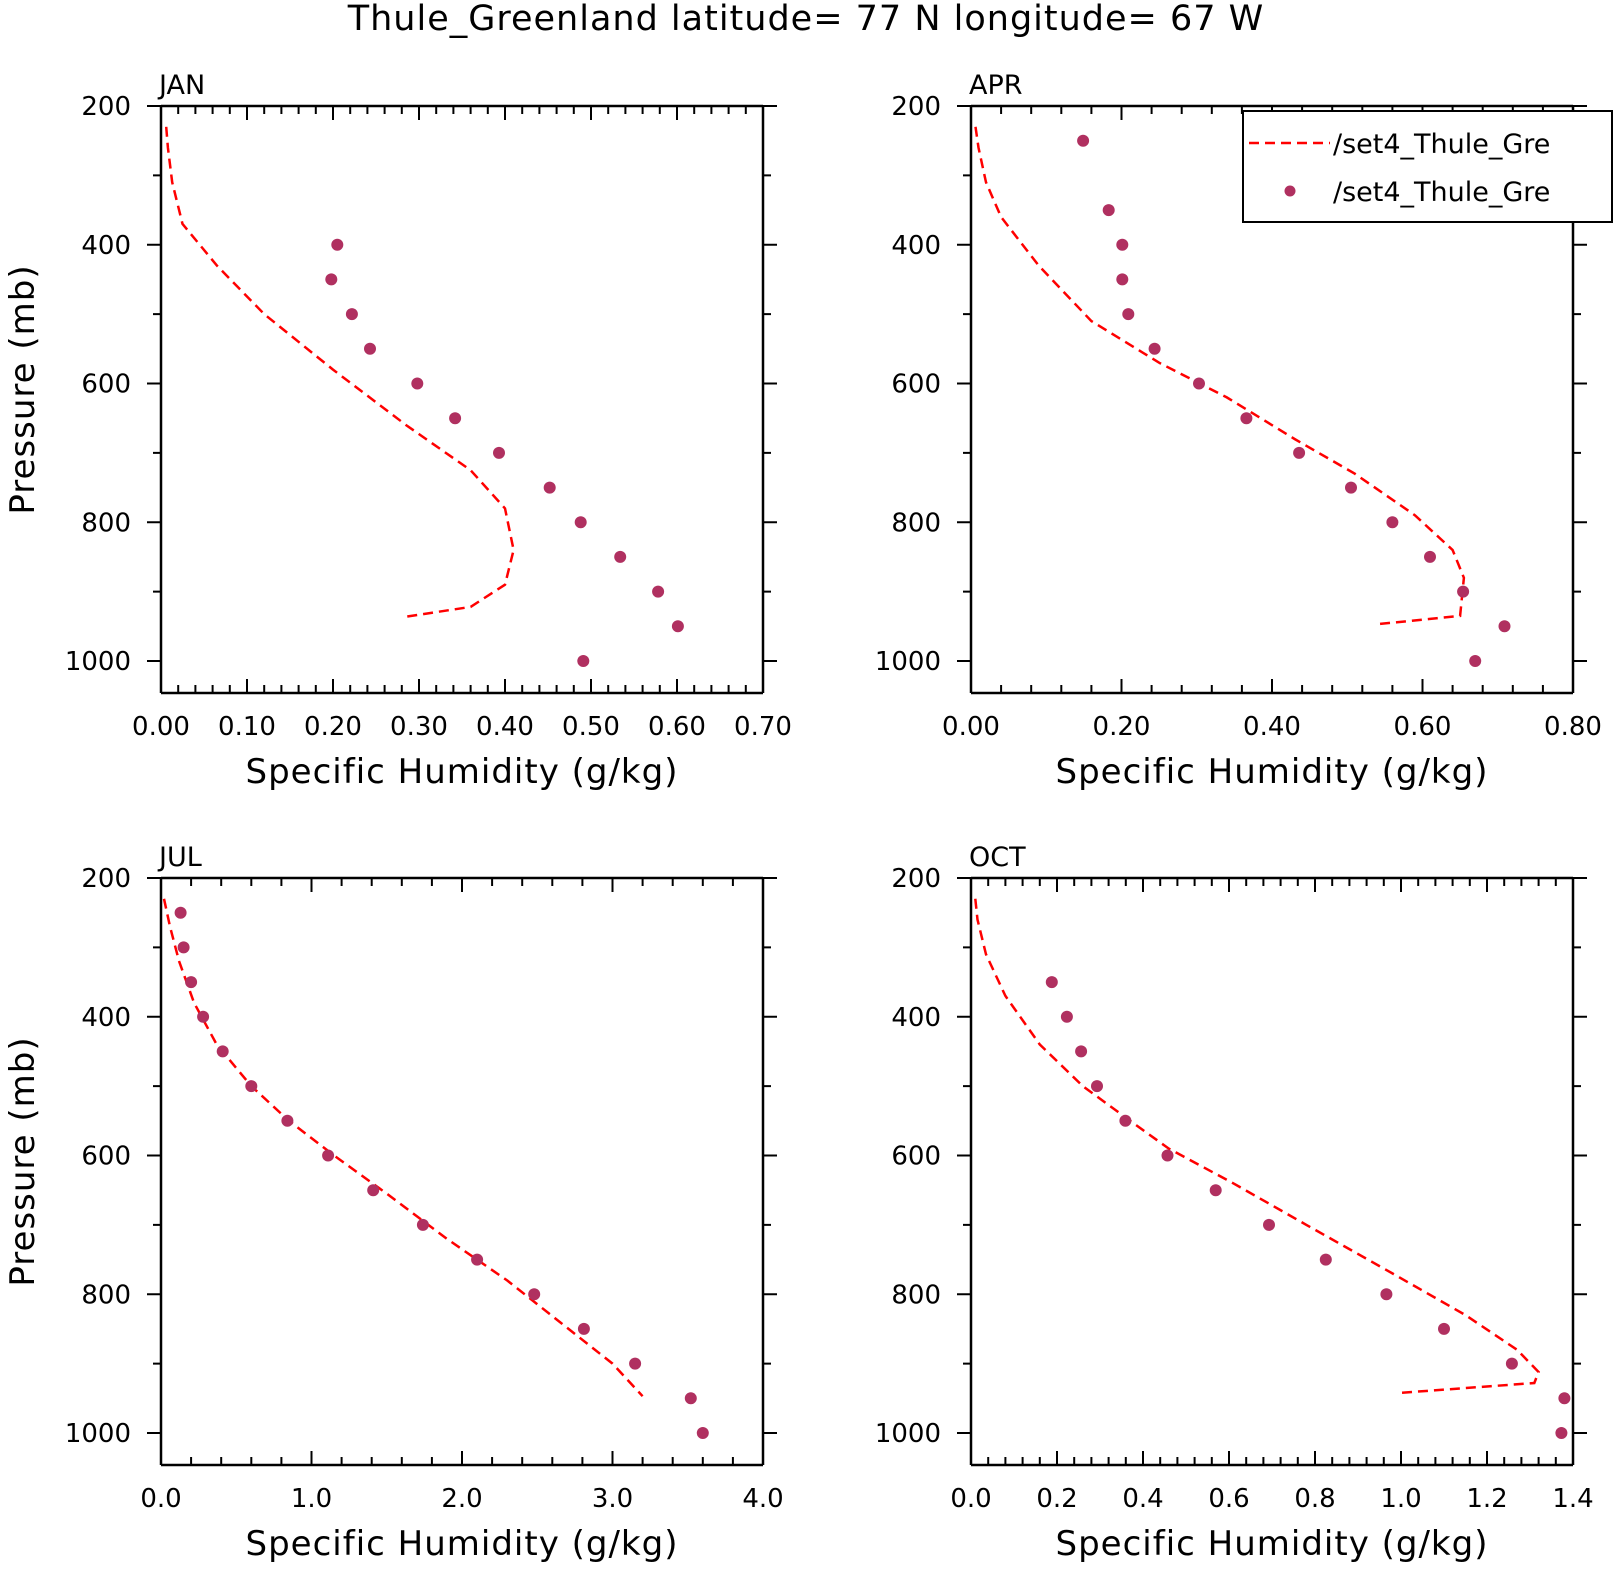 The image size is (1613, 1596). I want to click on x-tick-label-oct: 0.4, so click(1142, 1499).